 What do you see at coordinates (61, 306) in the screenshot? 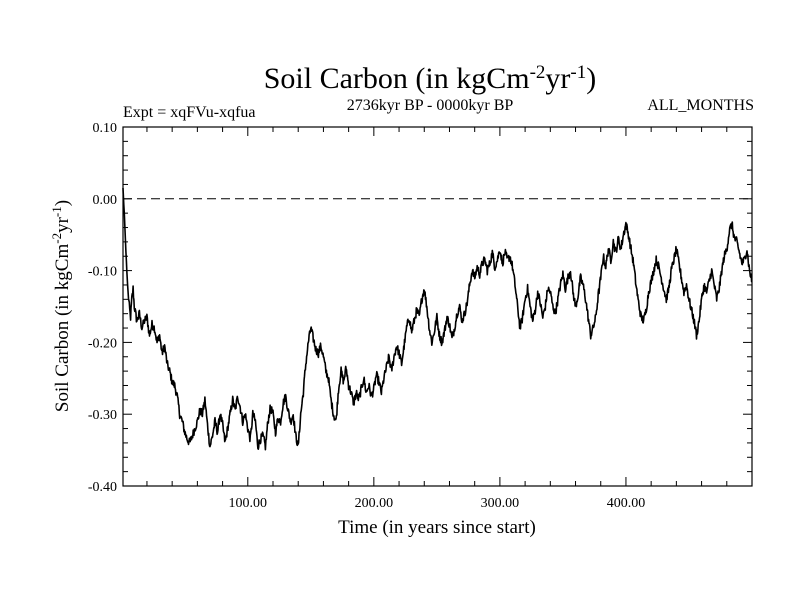
I see `y-axis-label: Soil Carbon (in kgCm-2yr-1)` at bounding box center [61, 306].